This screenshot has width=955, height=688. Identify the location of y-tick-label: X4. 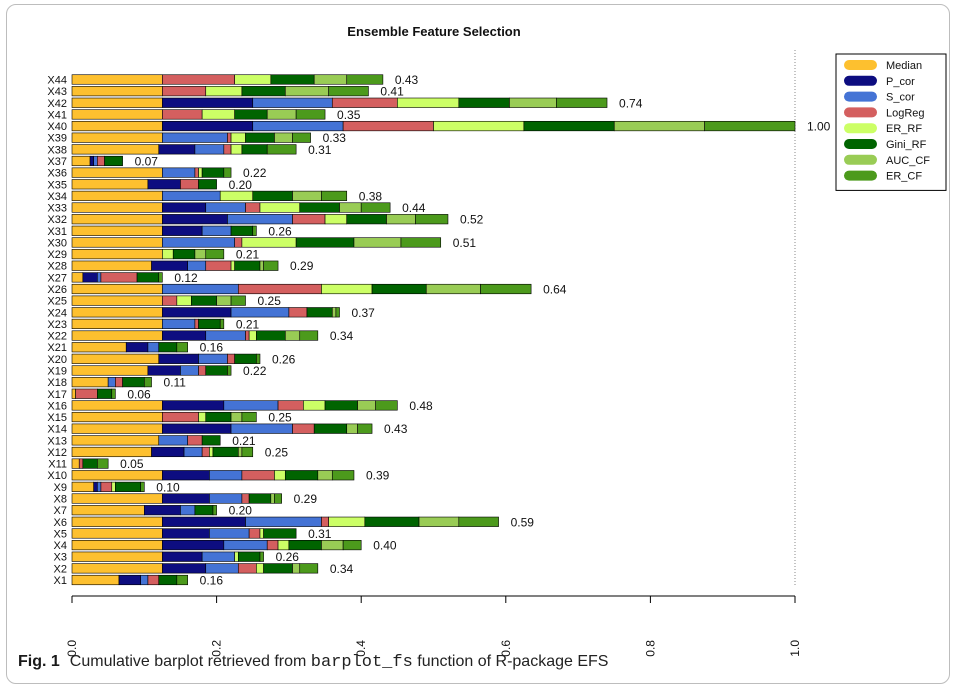
(60, 546).